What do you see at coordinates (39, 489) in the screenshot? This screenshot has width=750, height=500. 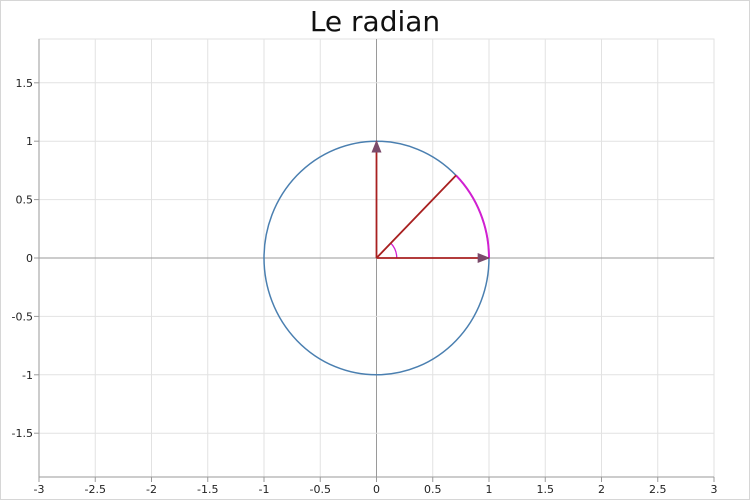 I see `x-tick-label: -3` at bounding box center [39, 489].